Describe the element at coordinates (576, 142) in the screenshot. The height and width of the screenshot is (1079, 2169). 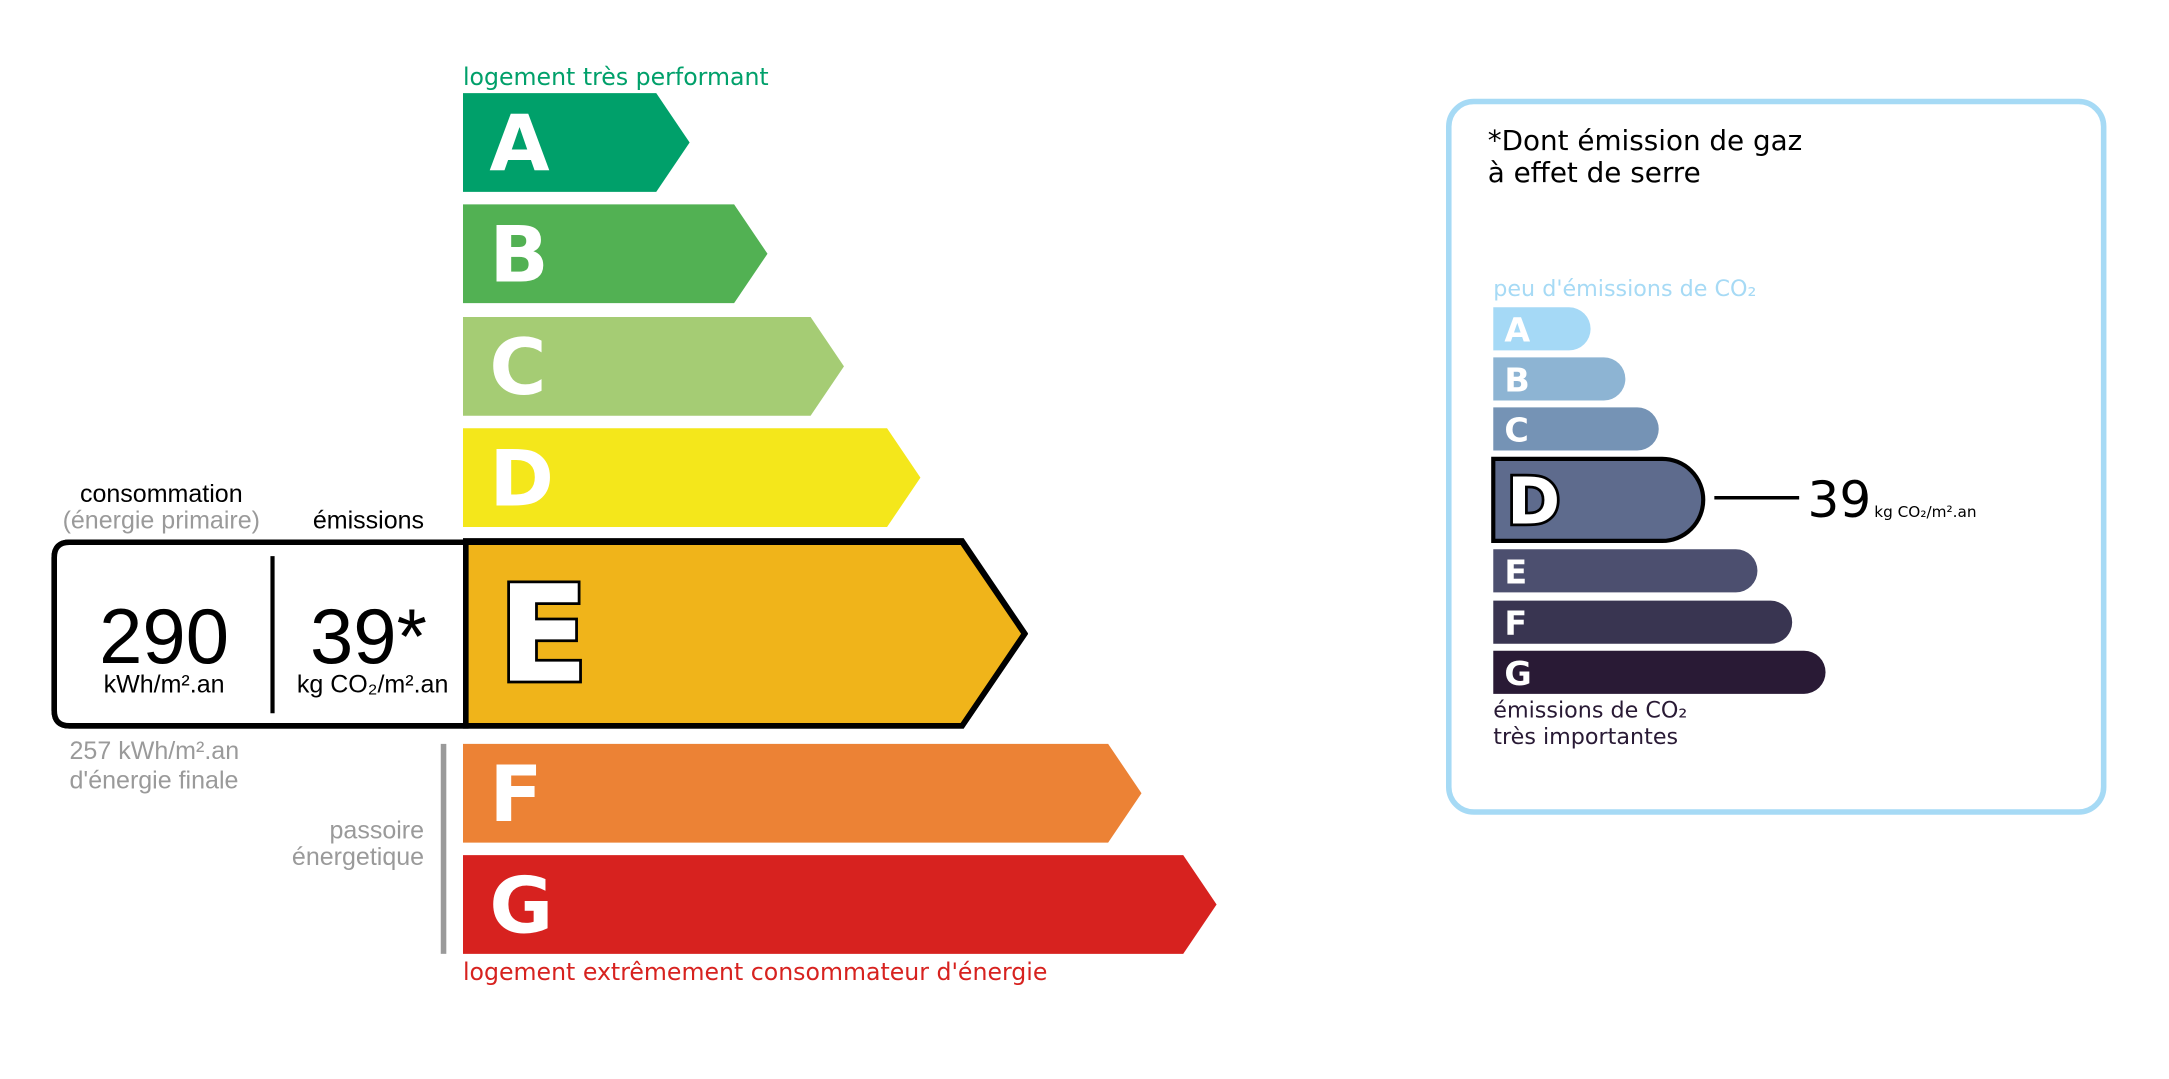
I see `energy-class-a: A` at that location.